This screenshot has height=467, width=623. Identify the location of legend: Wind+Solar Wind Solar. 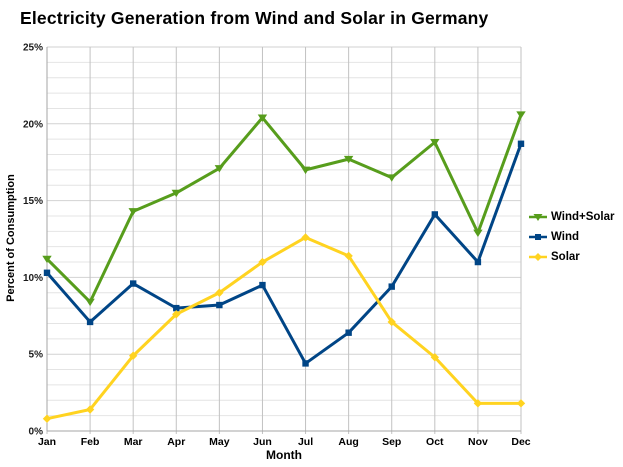
(571, 237).